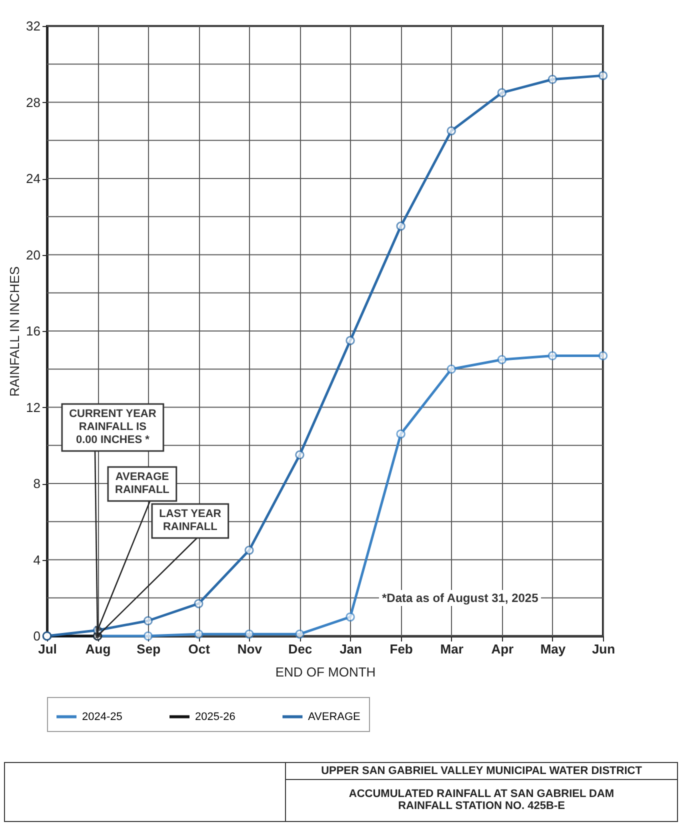 This screenshot has height=833, width=682. I want to click on x-tick-label: Nov, so click(250, 649).